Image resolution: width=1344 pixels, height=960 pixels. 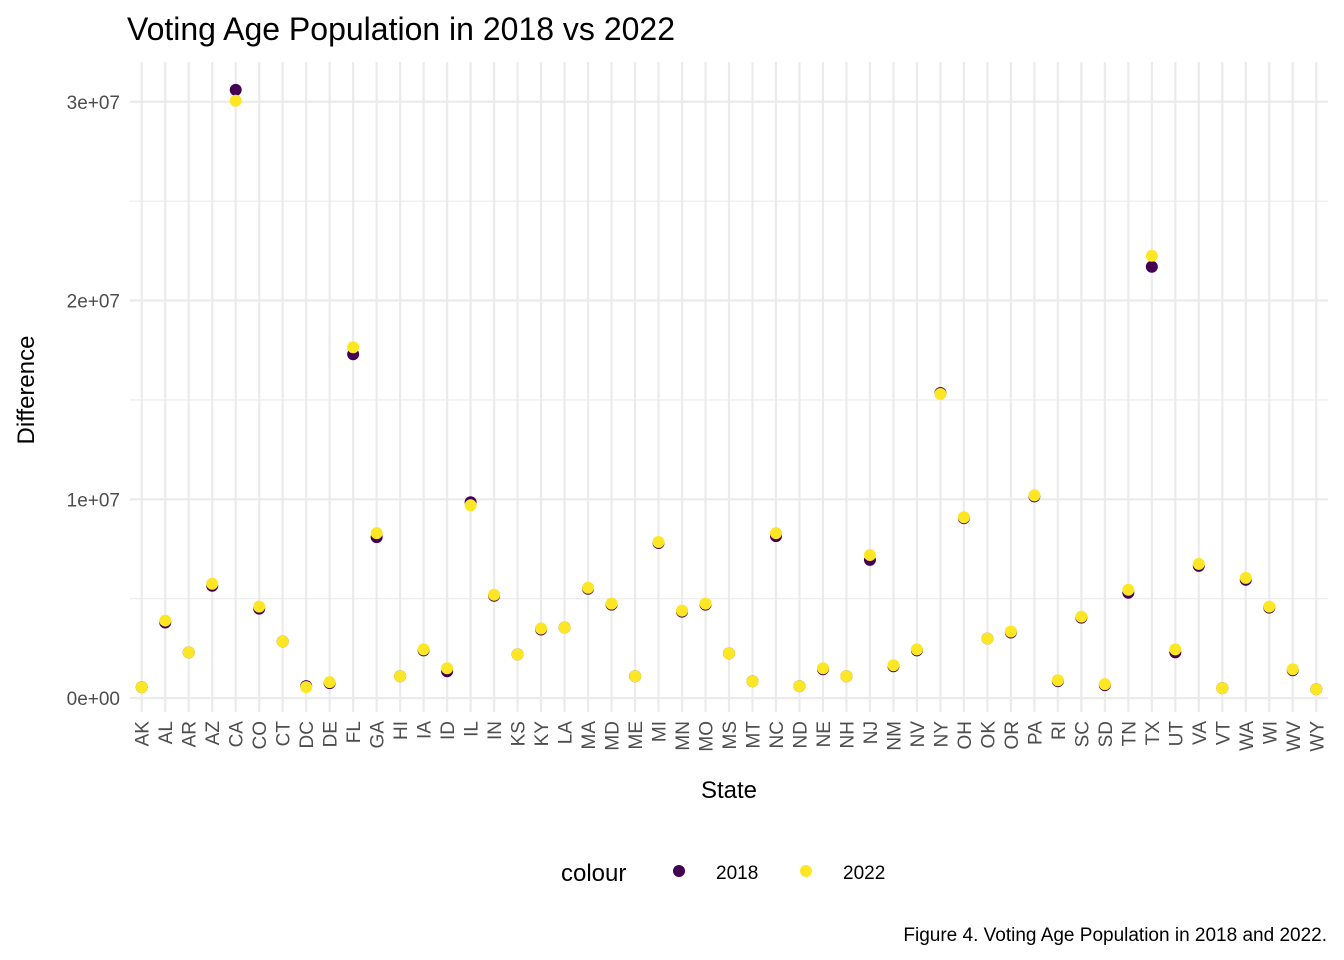 What do you see at coordinates (141, 687) in the screenshot?
I see `point-2022-ak` at bounding box center [141, 687].